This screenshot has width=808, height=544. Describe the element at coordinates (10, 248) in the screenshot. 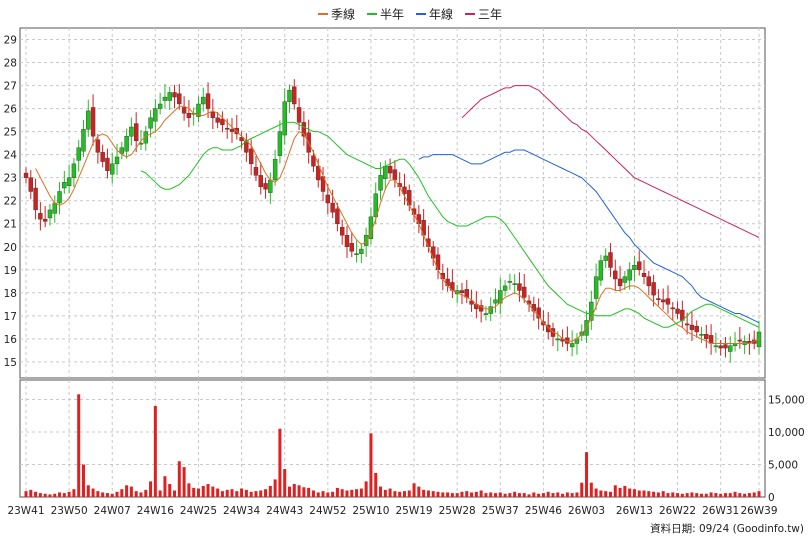

I see `price-tick-label: 20` at that location.